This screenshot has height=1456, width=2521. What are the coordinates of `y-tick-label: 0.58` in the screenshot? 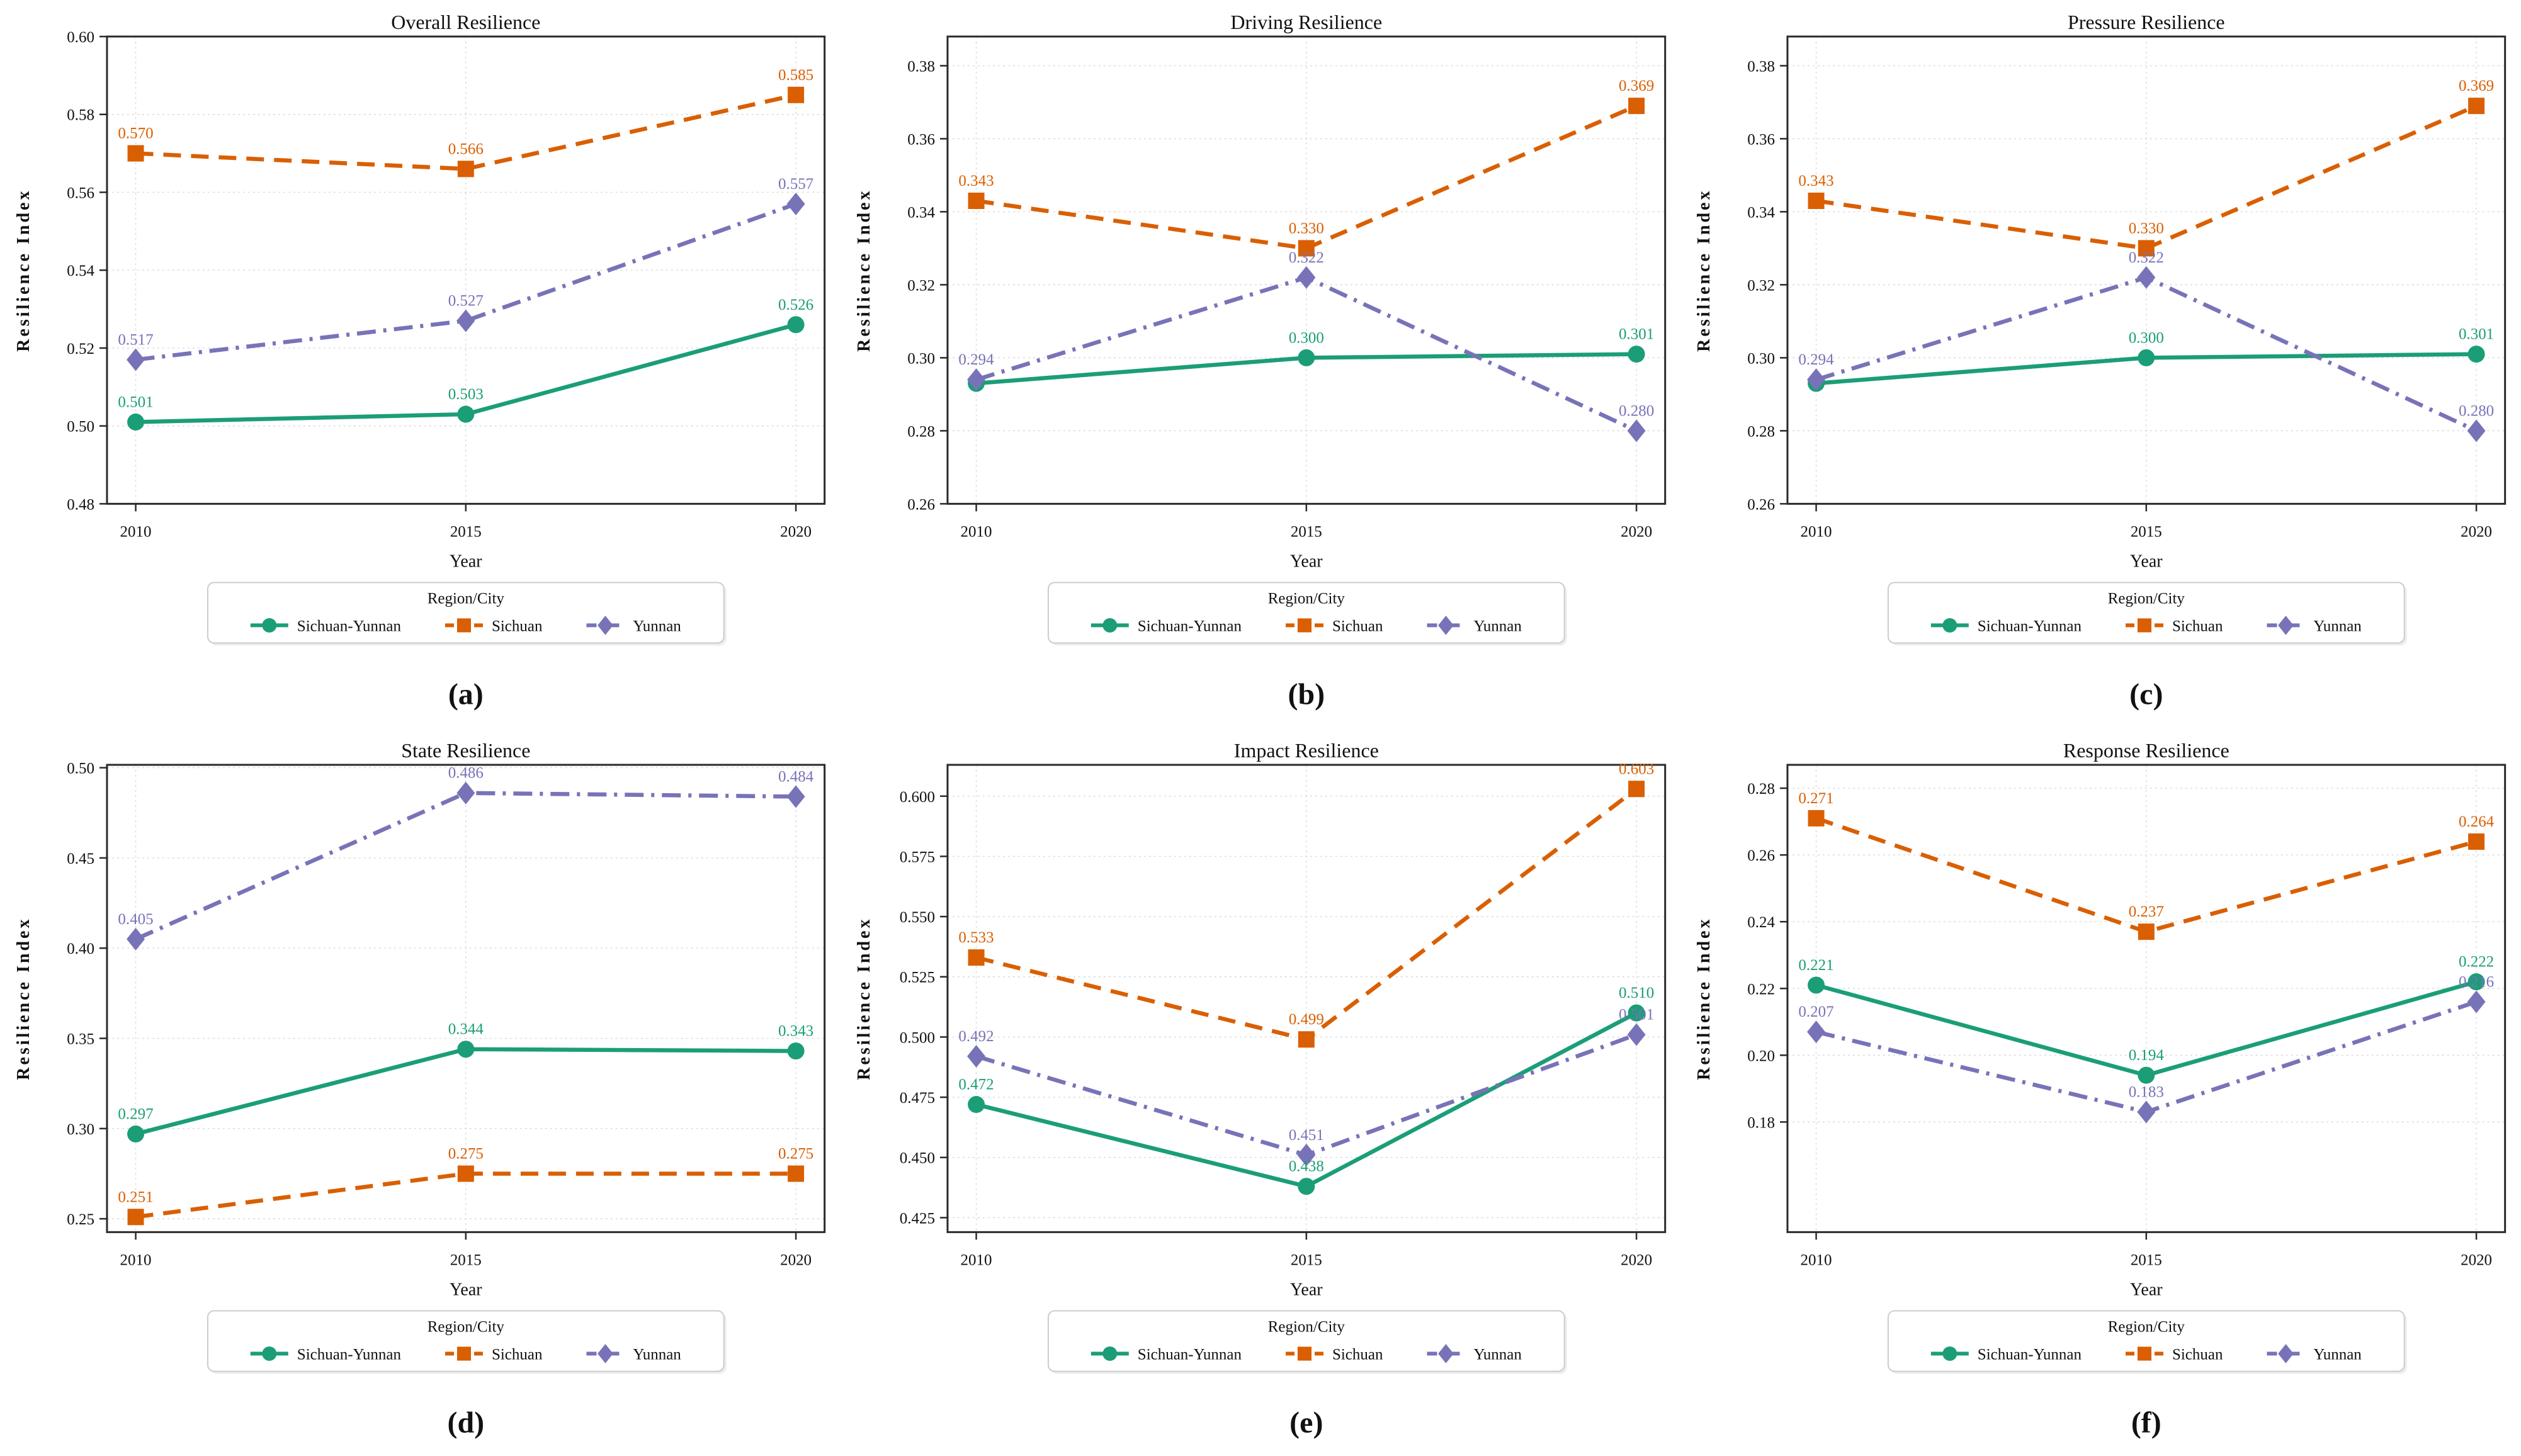 It's located at (80, 115).